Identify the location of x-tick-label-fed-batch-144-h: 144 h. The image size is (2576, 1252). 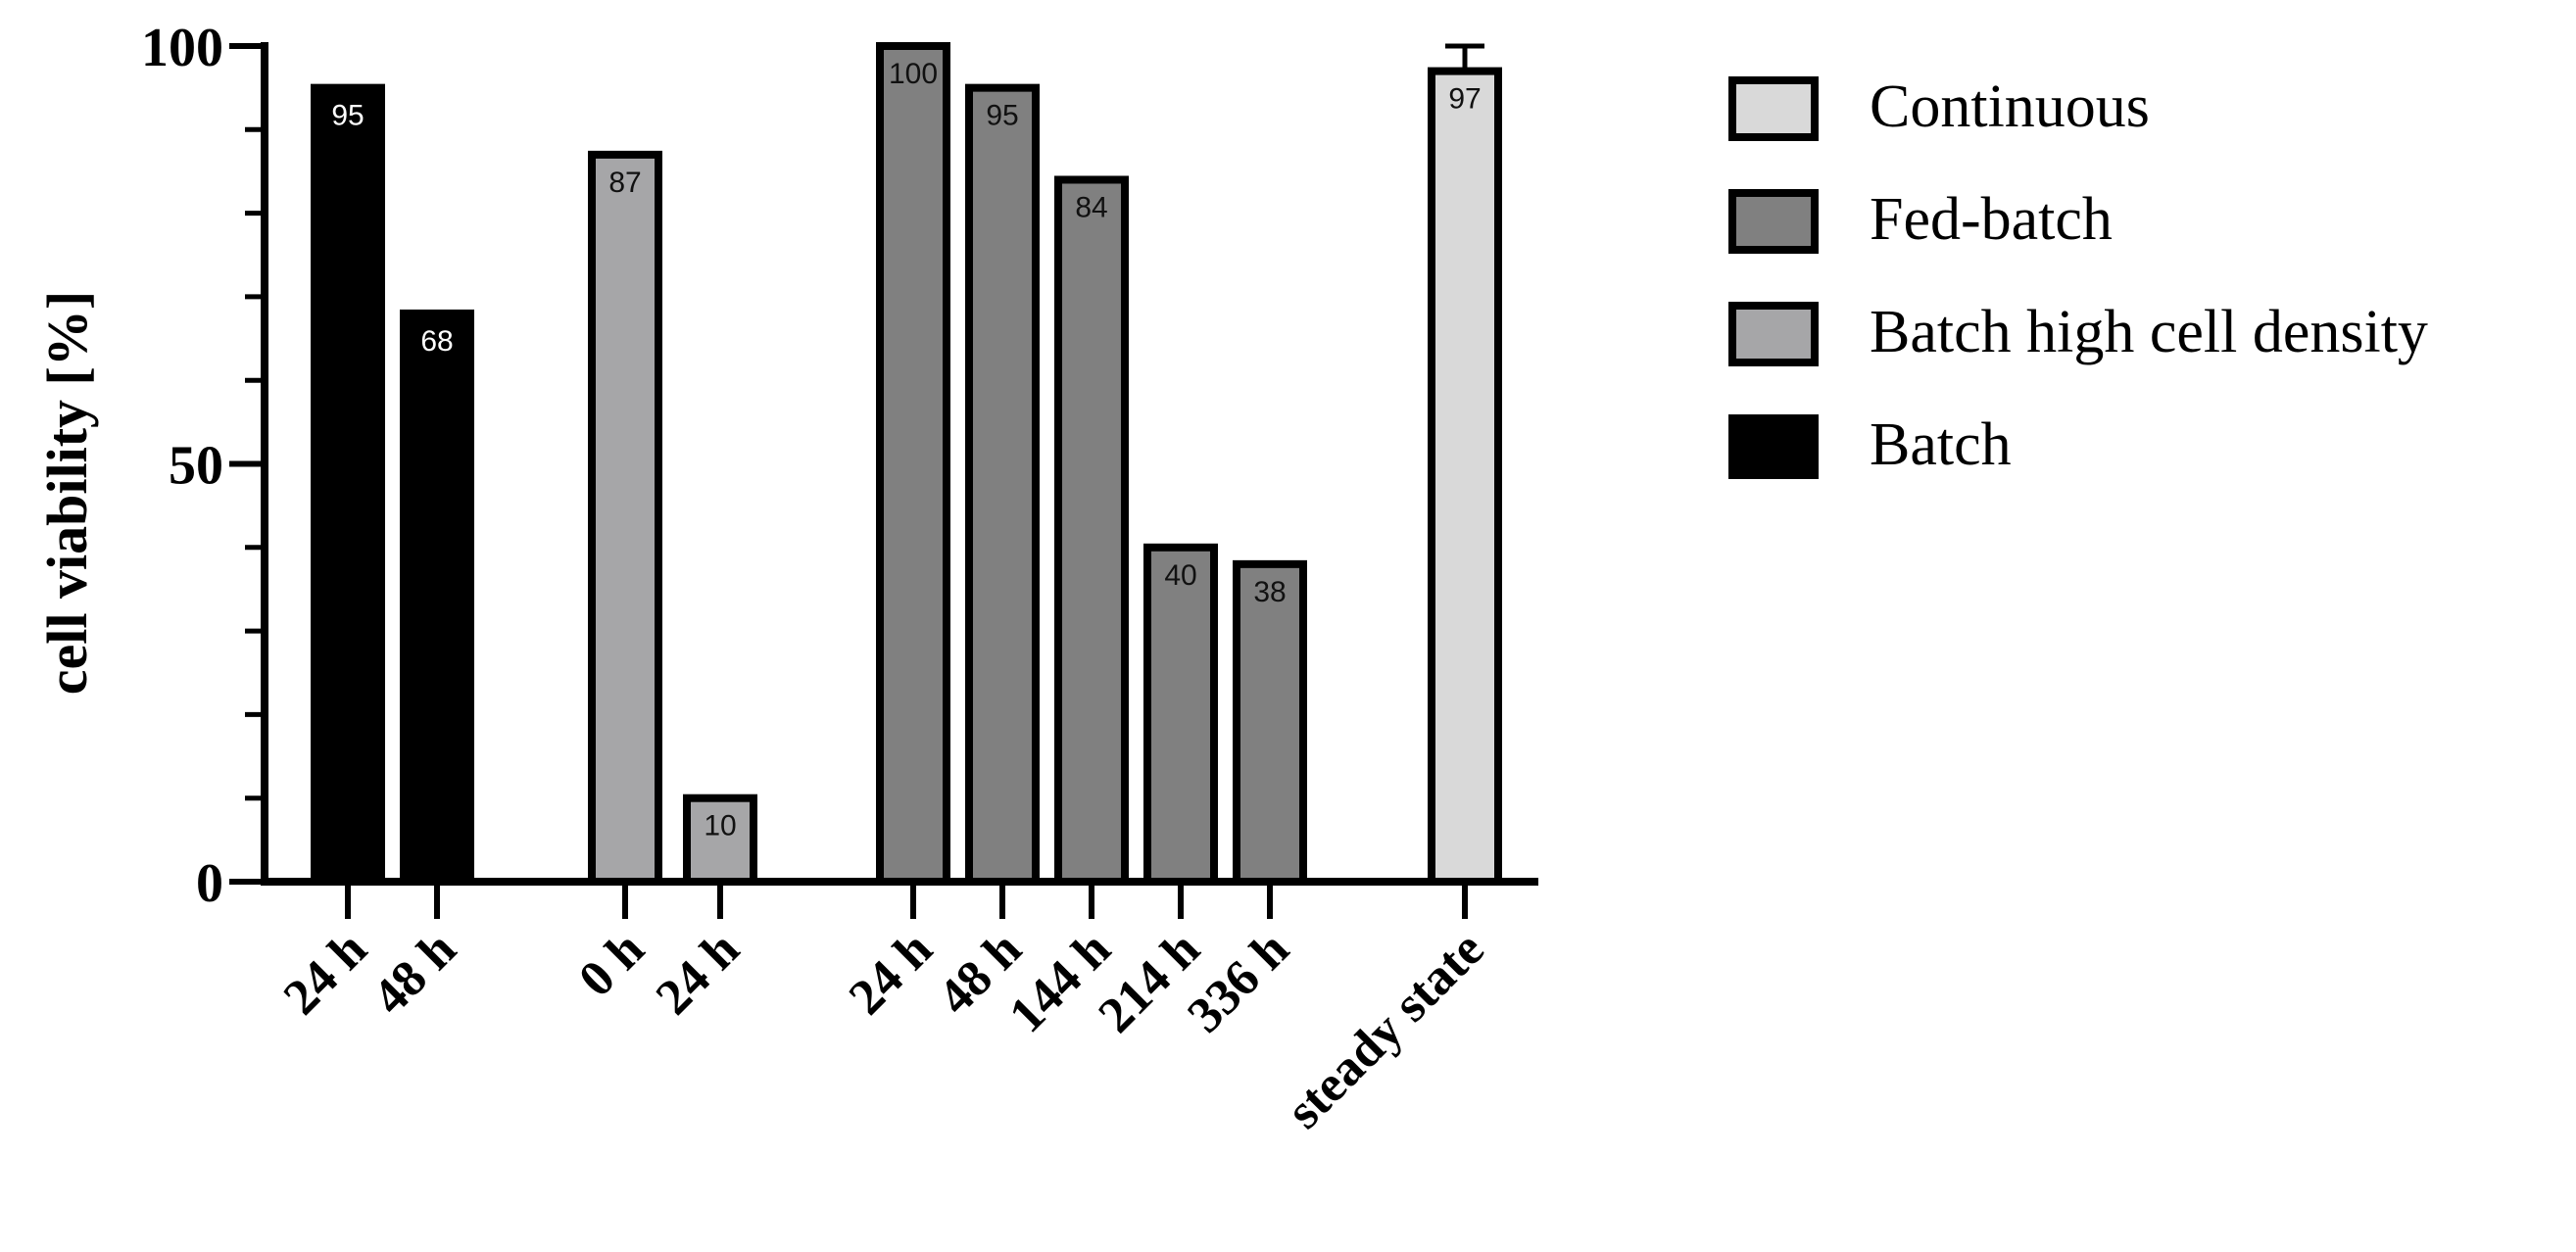
(1059, 982).